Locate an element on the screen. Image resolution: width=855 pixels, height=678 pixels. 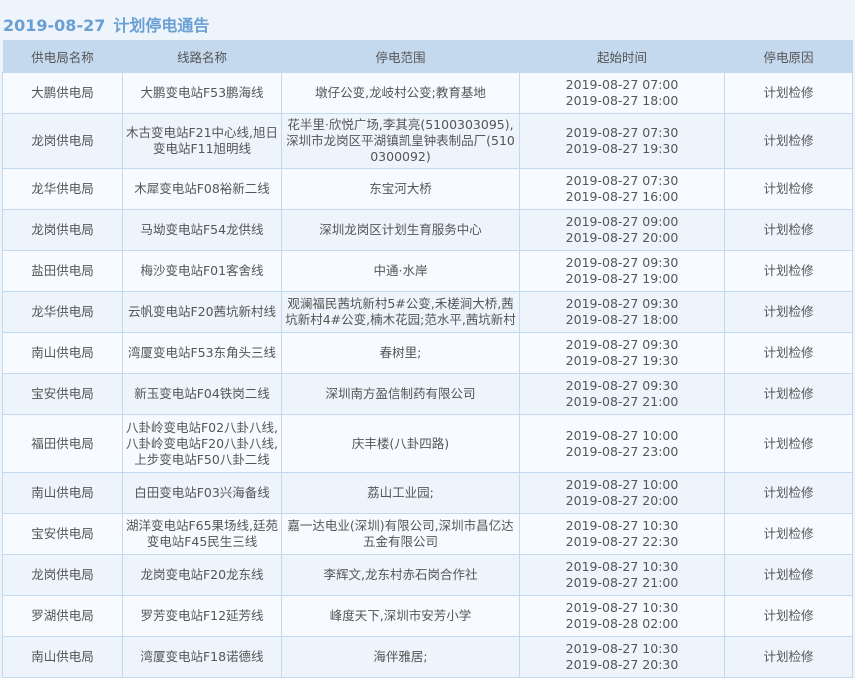
time-cell: 2019-08-27 10:00 2019-08-27 20:00 is located at coordinates (622, 493).